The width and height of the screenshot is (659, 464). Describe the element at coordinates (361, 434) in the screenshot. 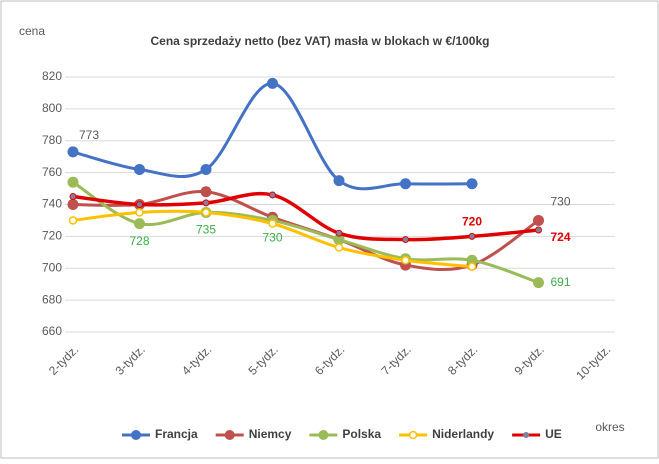

I see `legend-label: Polska` at that location.